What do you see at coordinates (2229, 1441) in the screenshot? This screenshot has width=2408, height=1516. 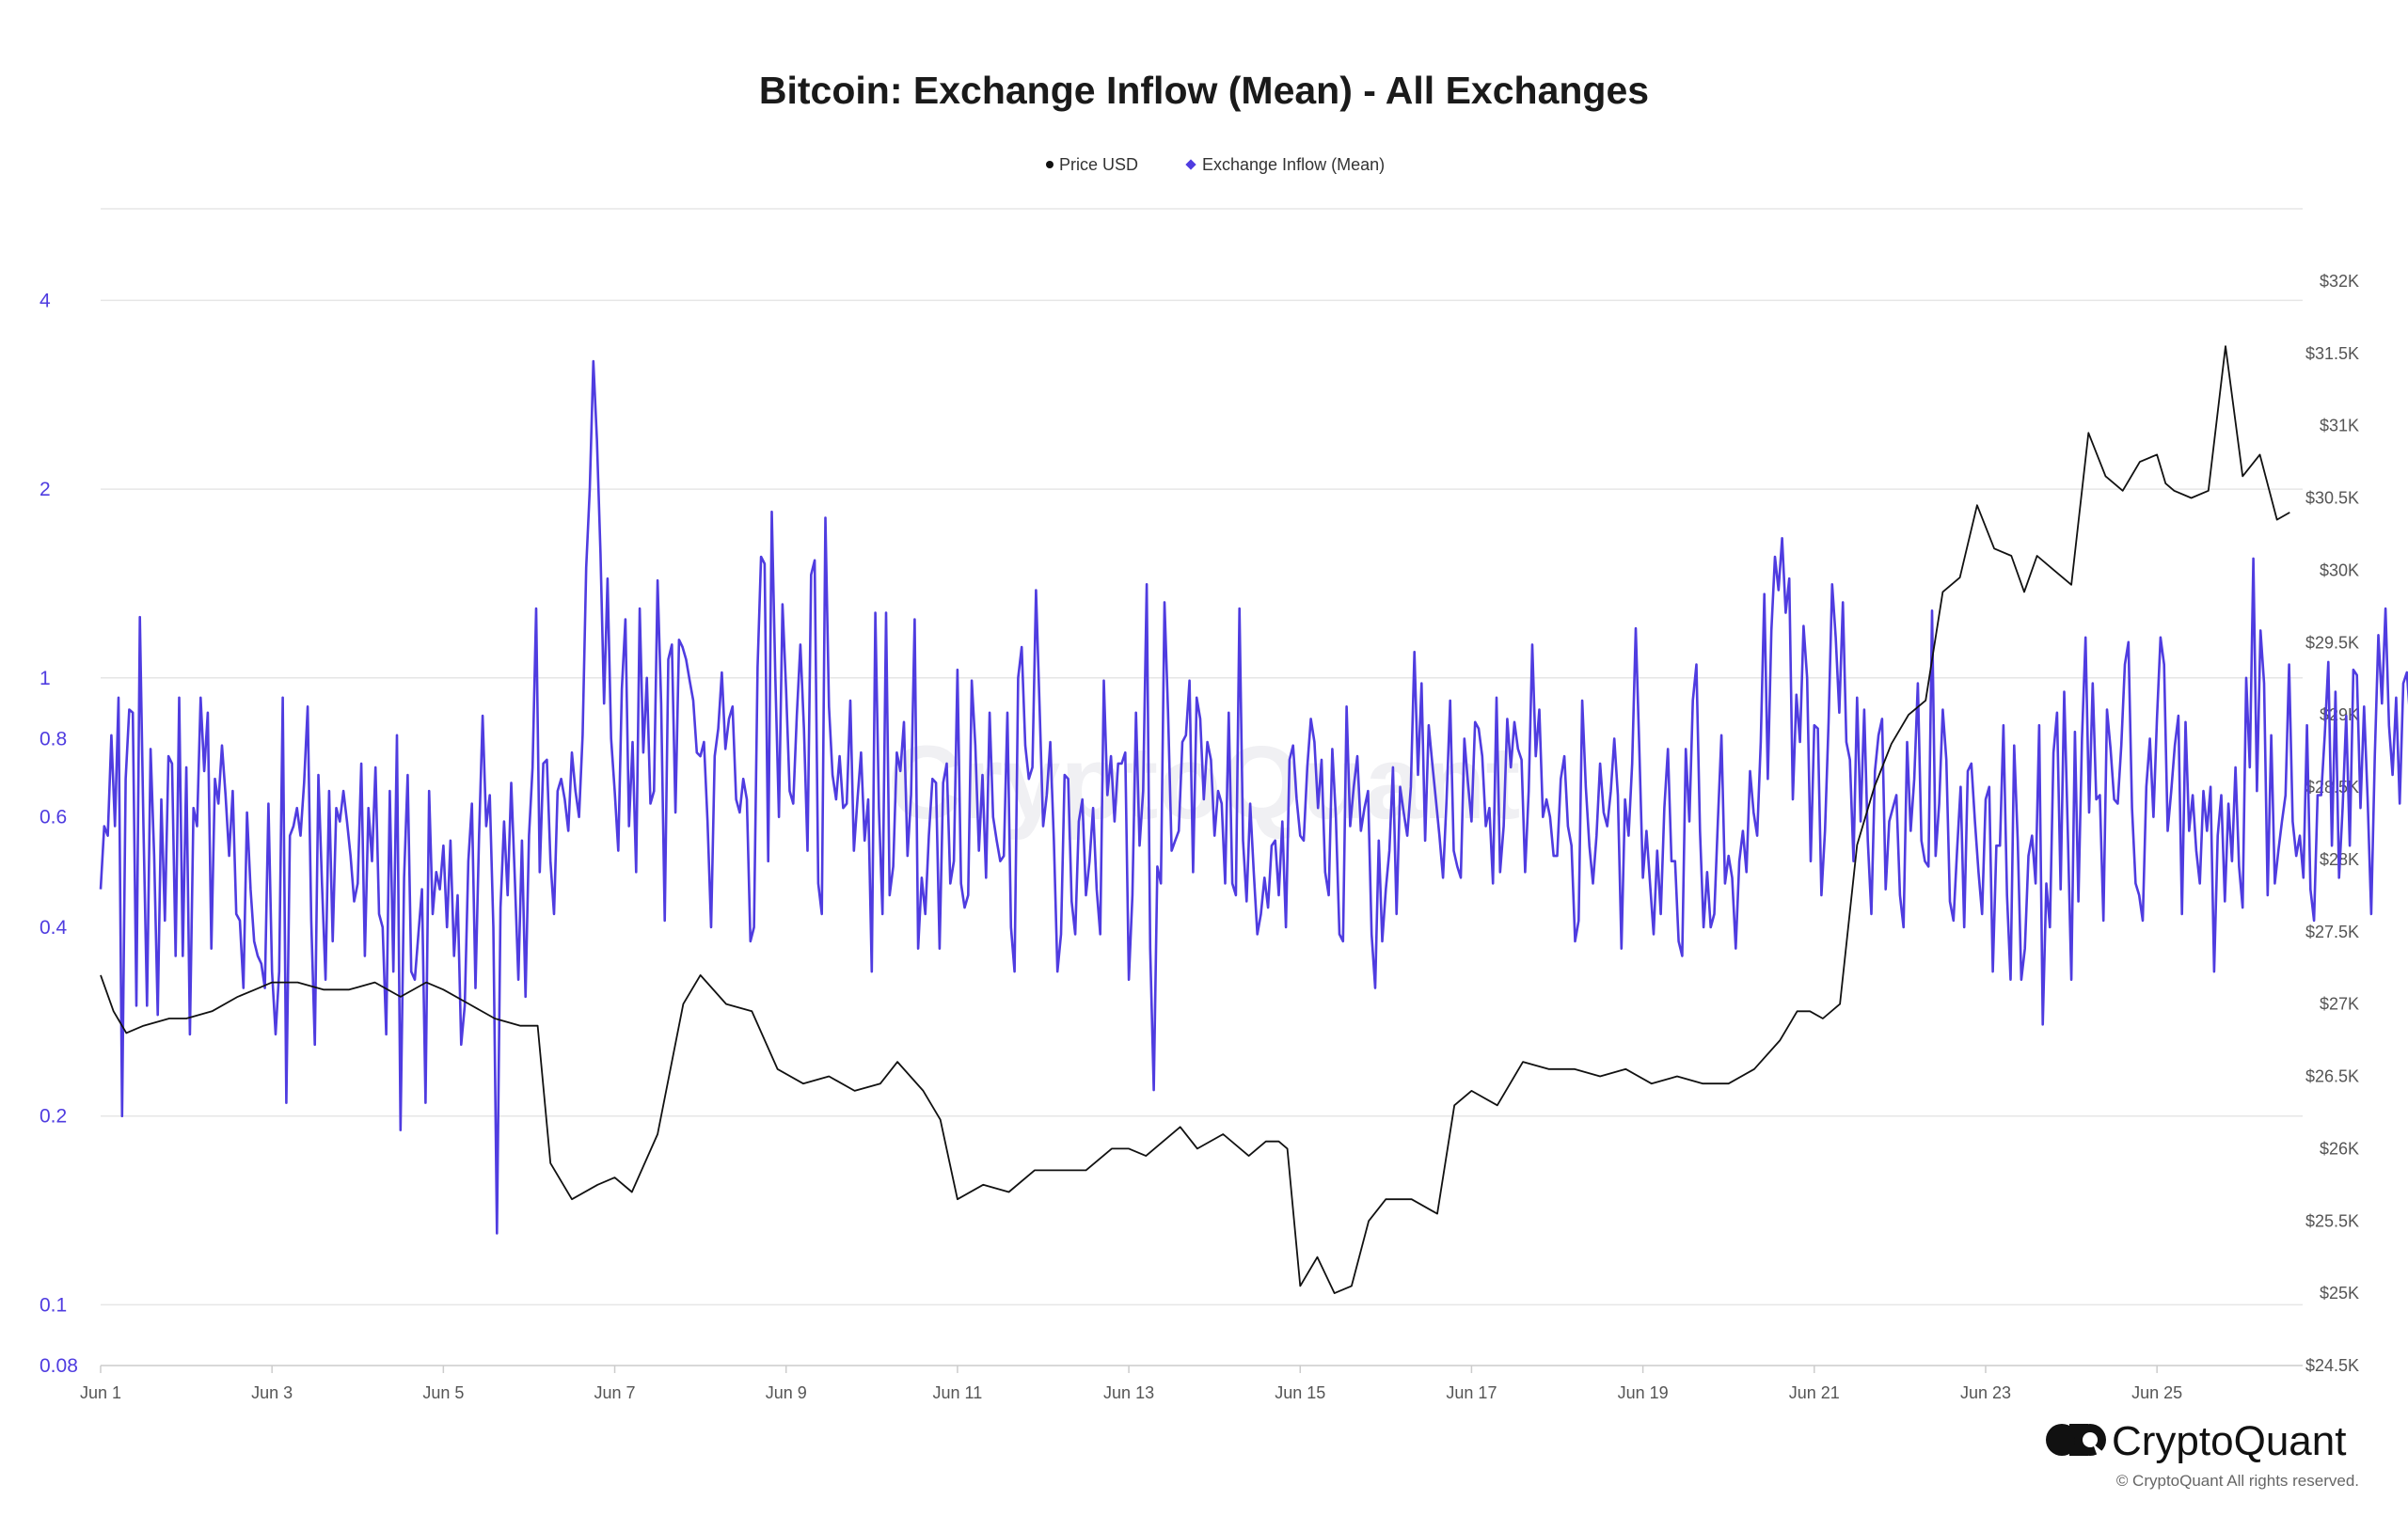 I see `brand-name: CryptoQuant` at bounding box center [2229, 1441].